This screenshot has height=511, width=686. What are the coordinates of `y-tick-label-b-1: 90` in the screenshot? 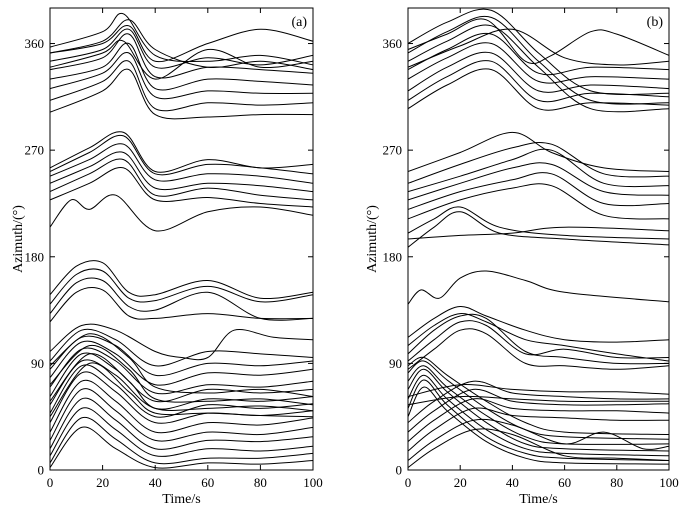 It's located at (395, 363).